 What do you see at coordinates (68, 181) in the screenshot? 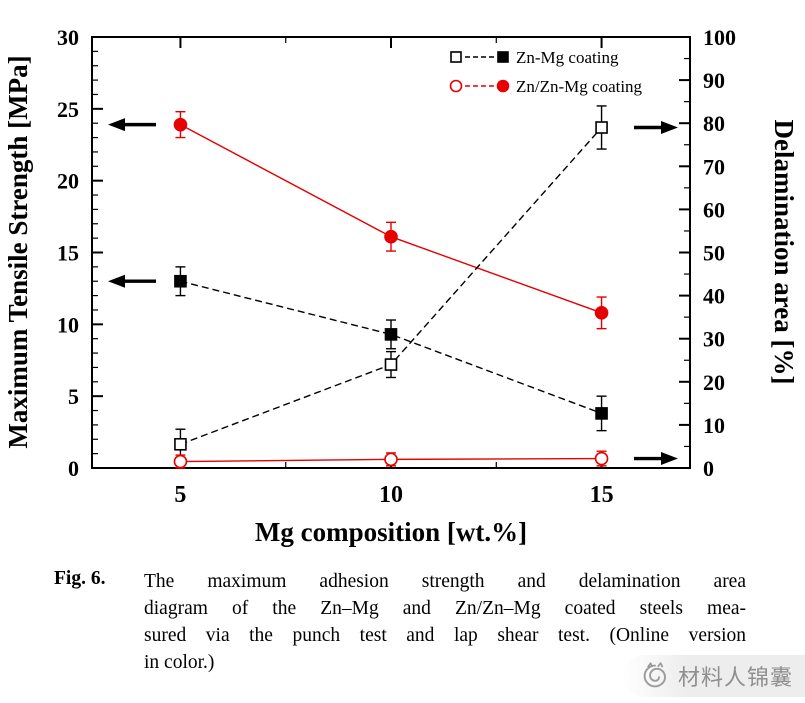
I see `y-left-tick-label: 20` at bounding box center [68, 181].